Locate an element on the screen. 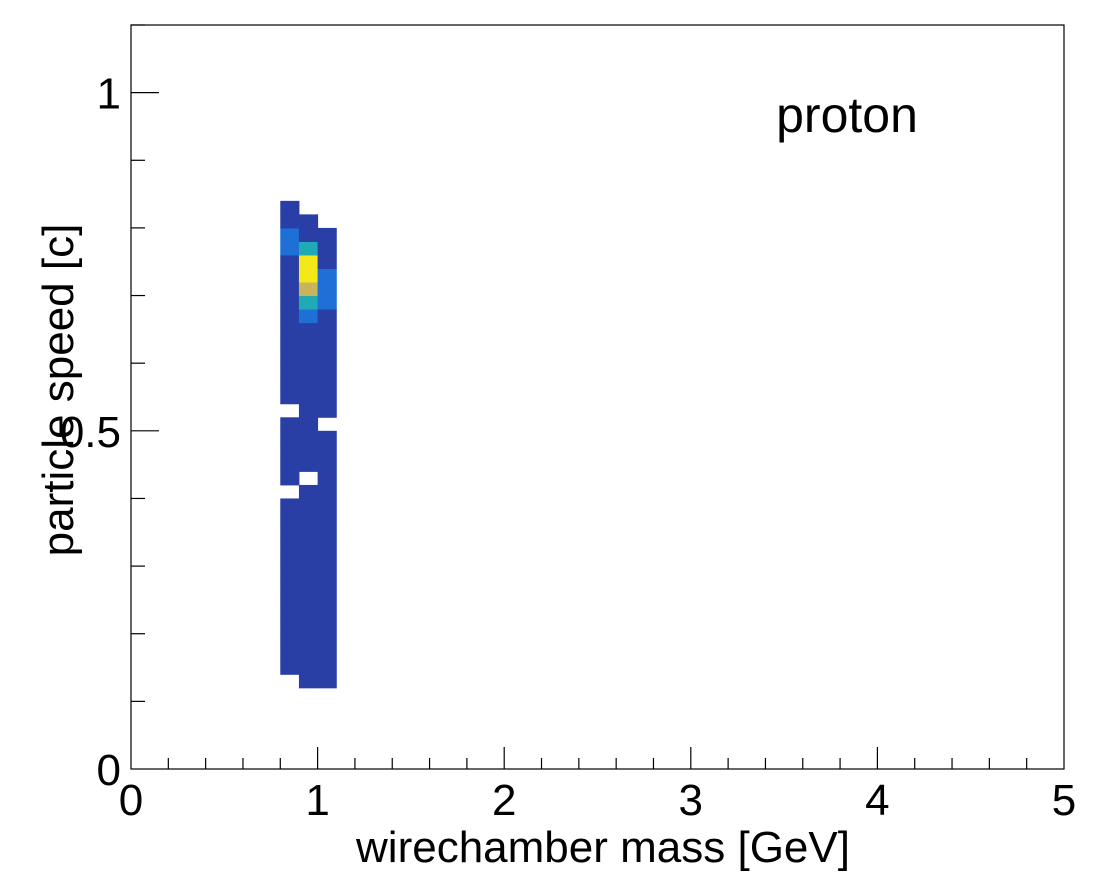 Image resolution: width=1098 pixels, height=875 pixels. heatmap-bins is located at coordinates (308, 444).